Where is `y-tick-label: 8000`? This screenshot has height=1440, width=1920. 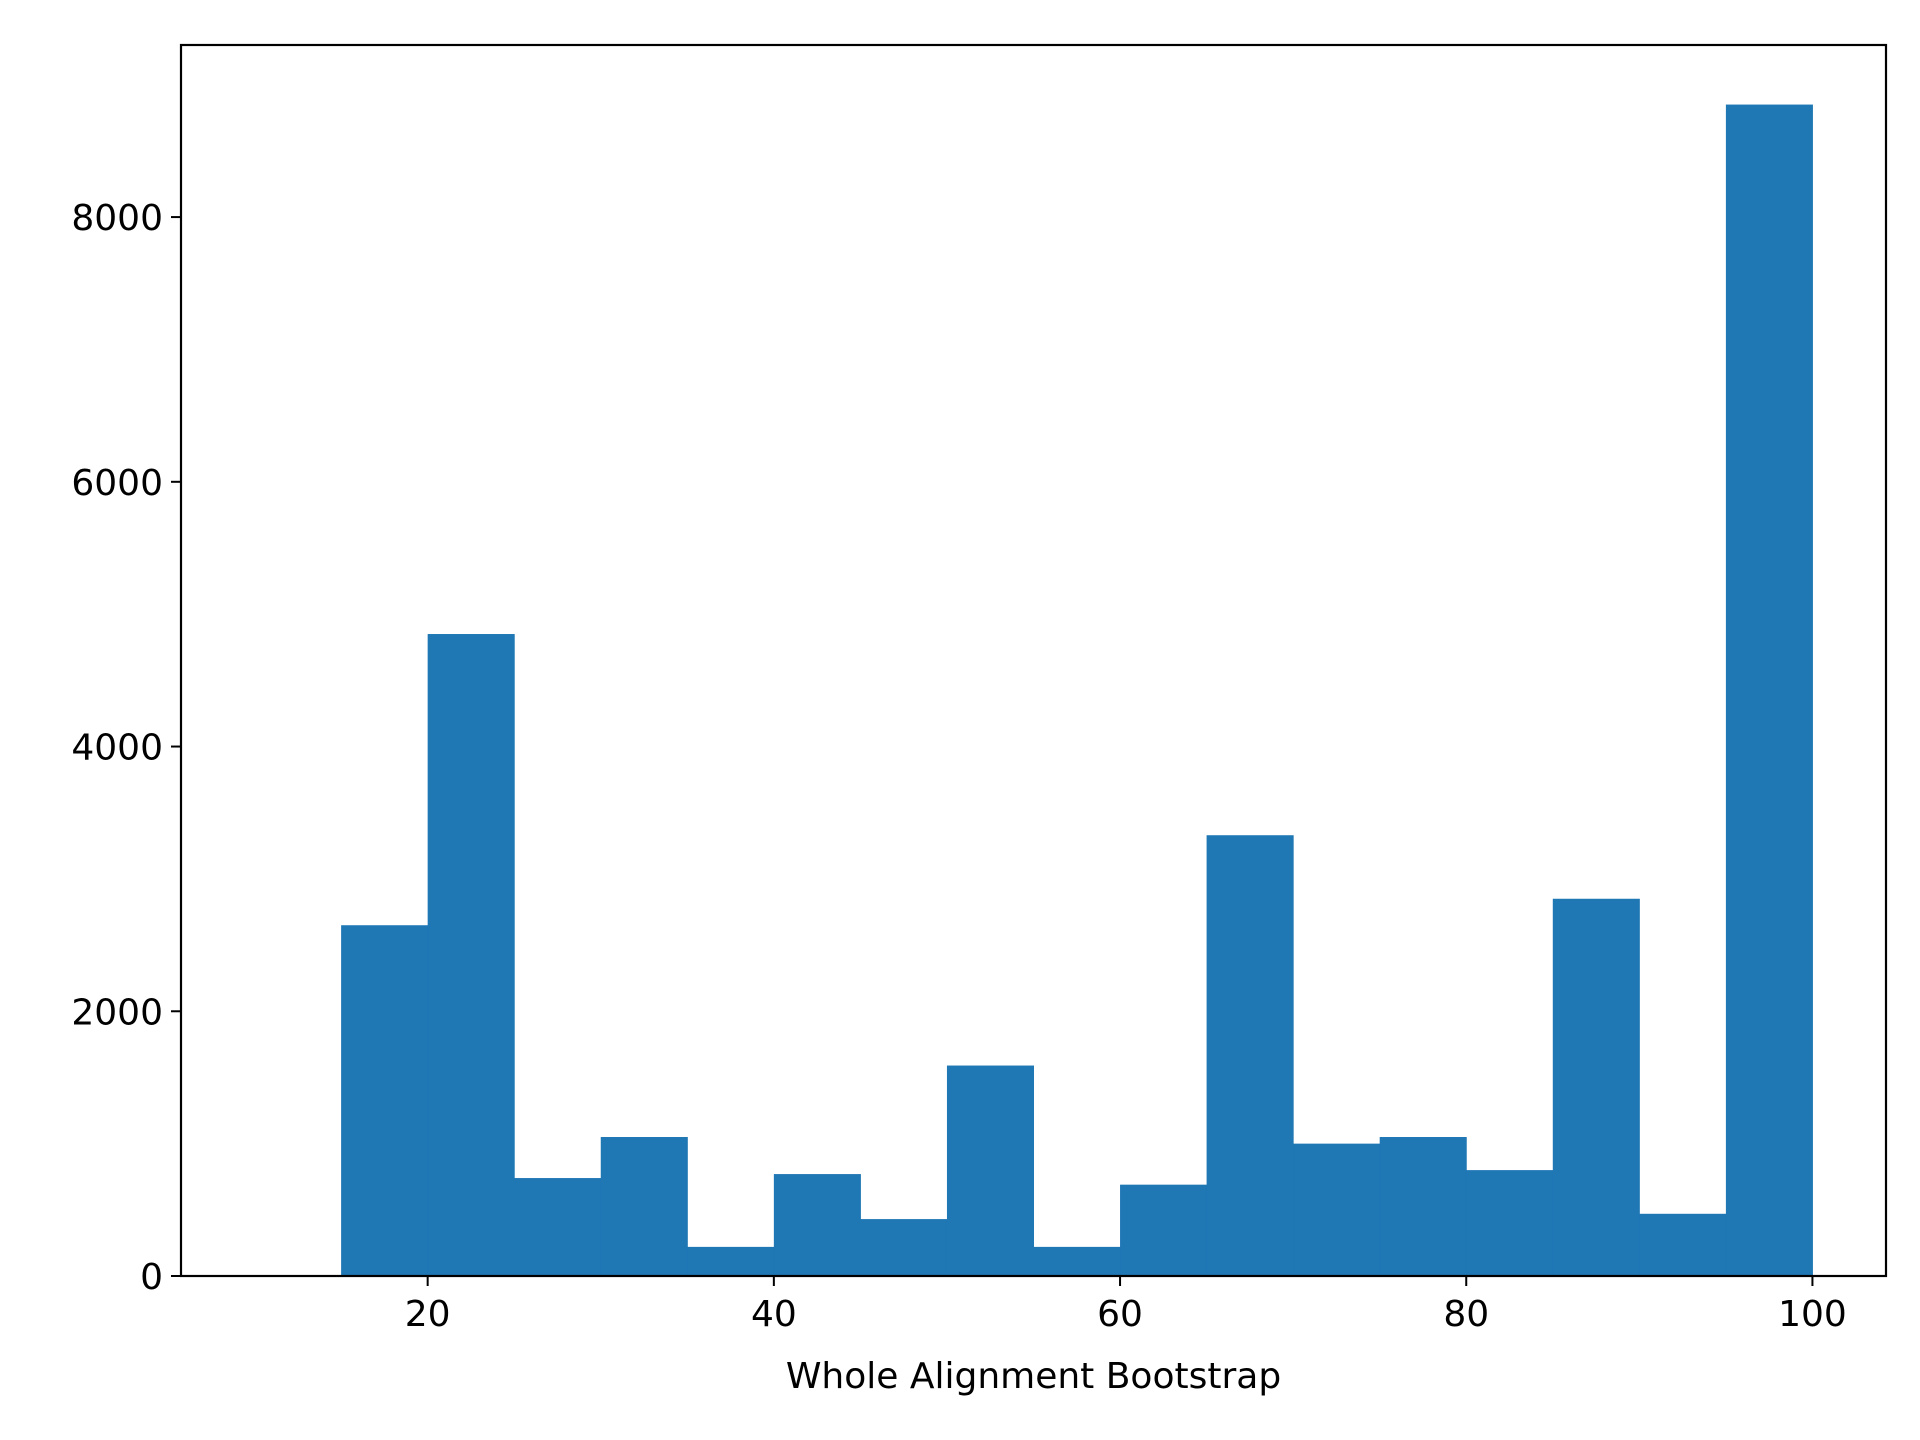 y-tick-label: 8000 is located at coordinates (117, 218).